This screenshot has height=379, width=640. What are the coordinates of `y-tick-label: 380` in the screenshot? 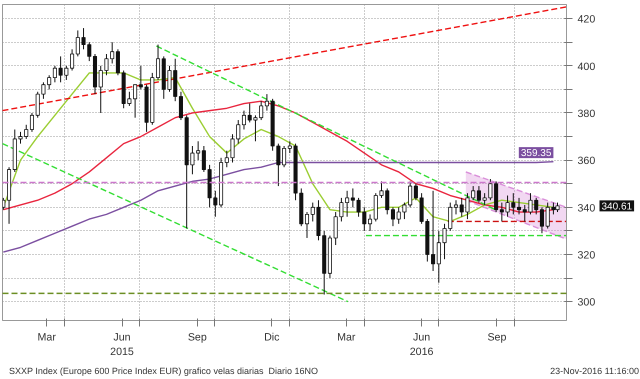 It's located at (587, 114).